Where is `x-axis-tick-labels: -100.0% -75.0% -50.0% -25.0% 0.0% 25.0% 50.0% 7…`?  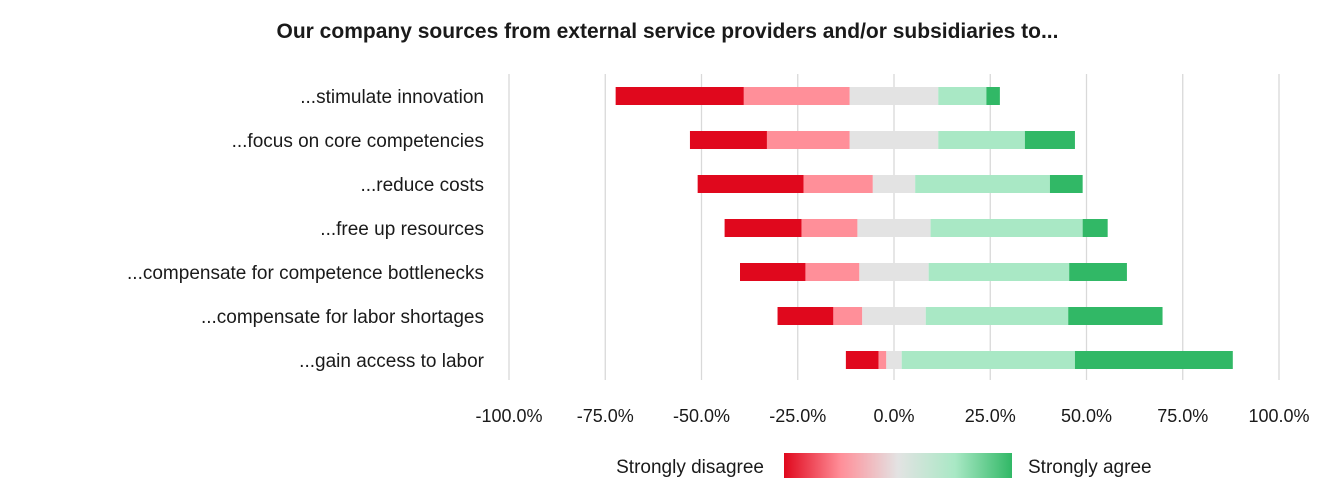
x-axis-tick-labels: -100.0% -75.0% -50.0% -25.0% 0.0% 25.0% 50.0% 7… is located at coordinates (892, 416).